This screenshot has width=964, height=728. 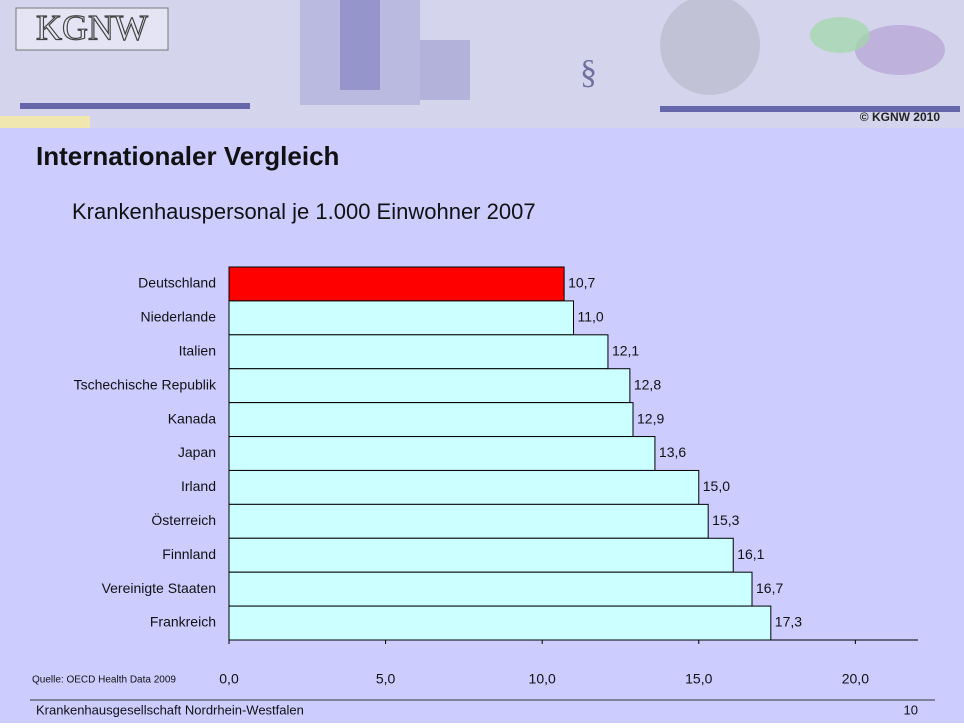 What do you see at coordinates (900, 117) in the screenshot?
I see `copyright: © KGNW 2010` at bounding box center [900, 117].